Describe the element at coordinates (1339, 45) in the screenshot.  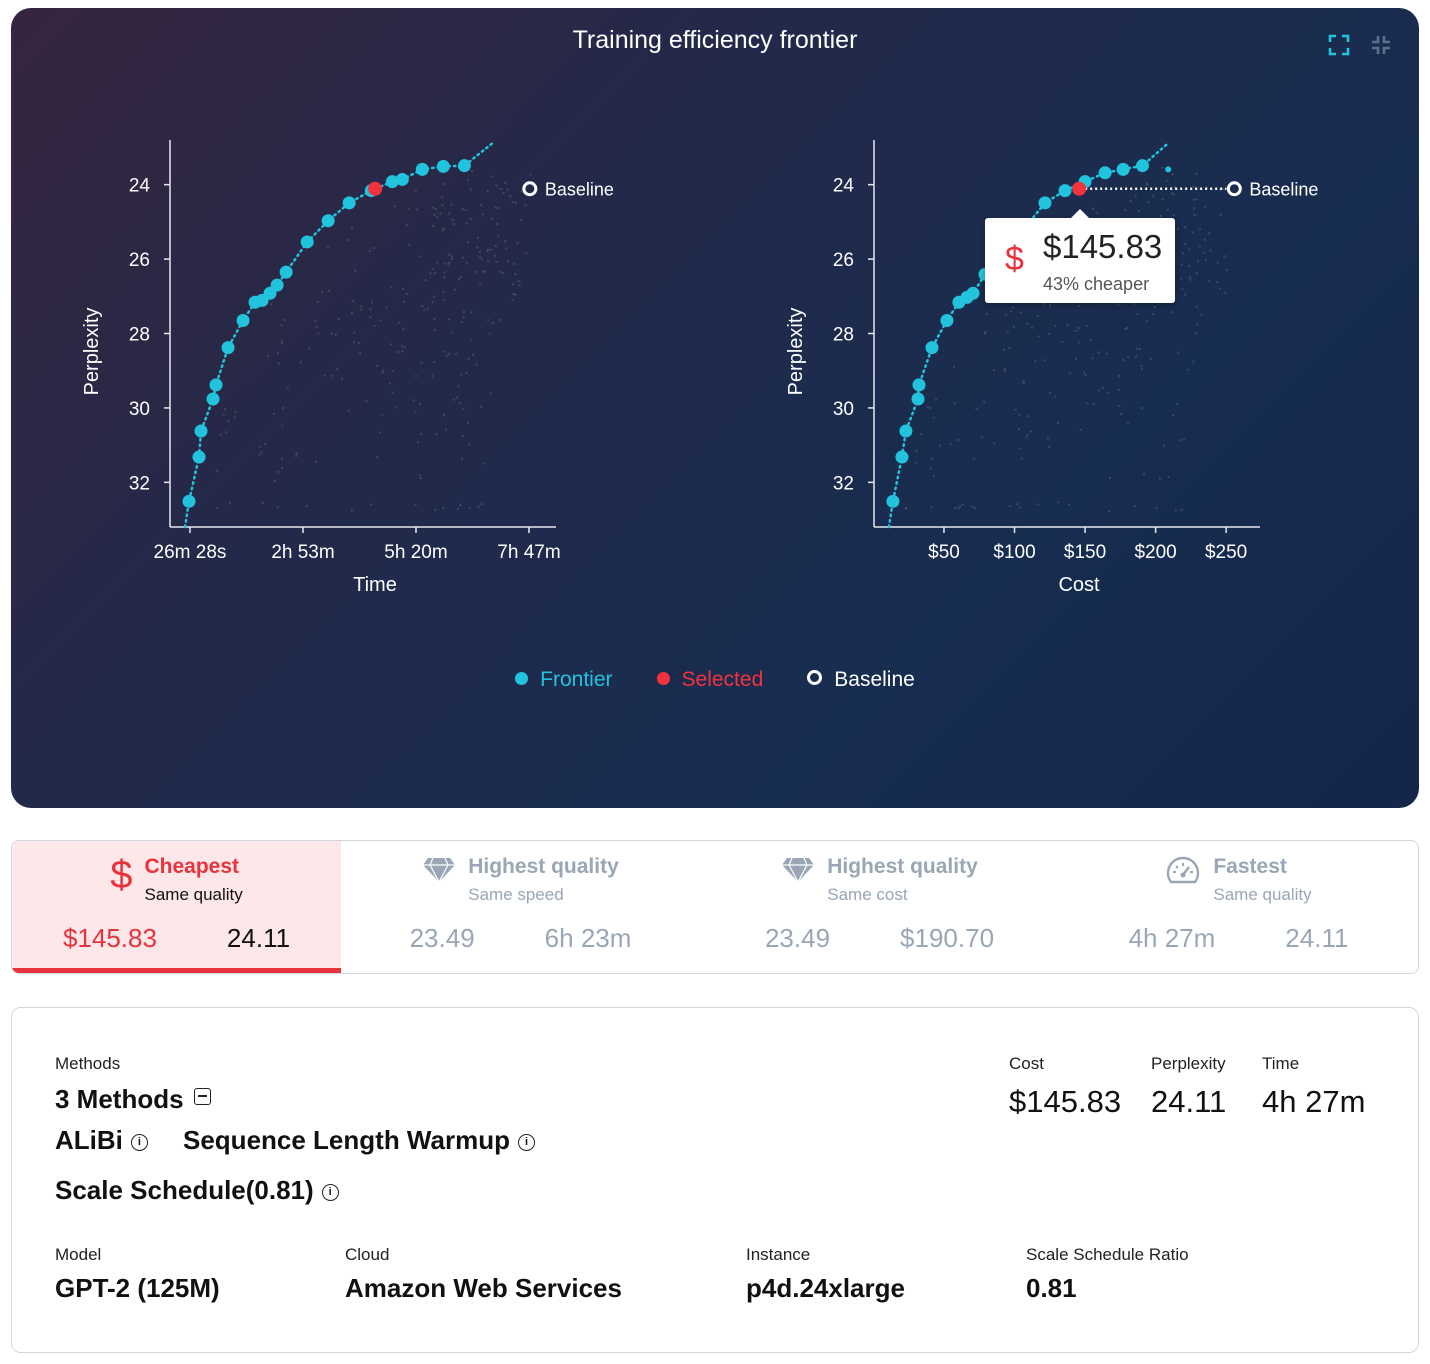
I see `expand-icon` at that location.